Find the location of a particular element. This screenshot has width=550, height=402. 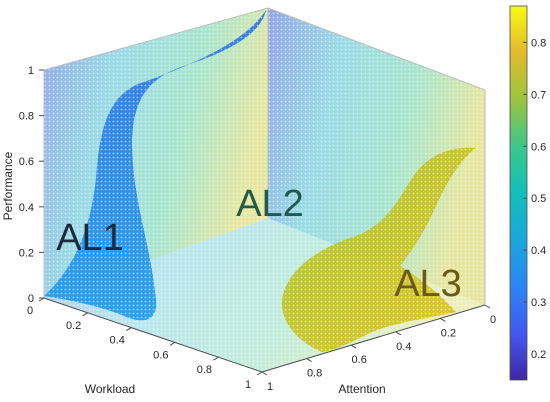

z-axis-label: Performance is located at coordinates (8, 185).